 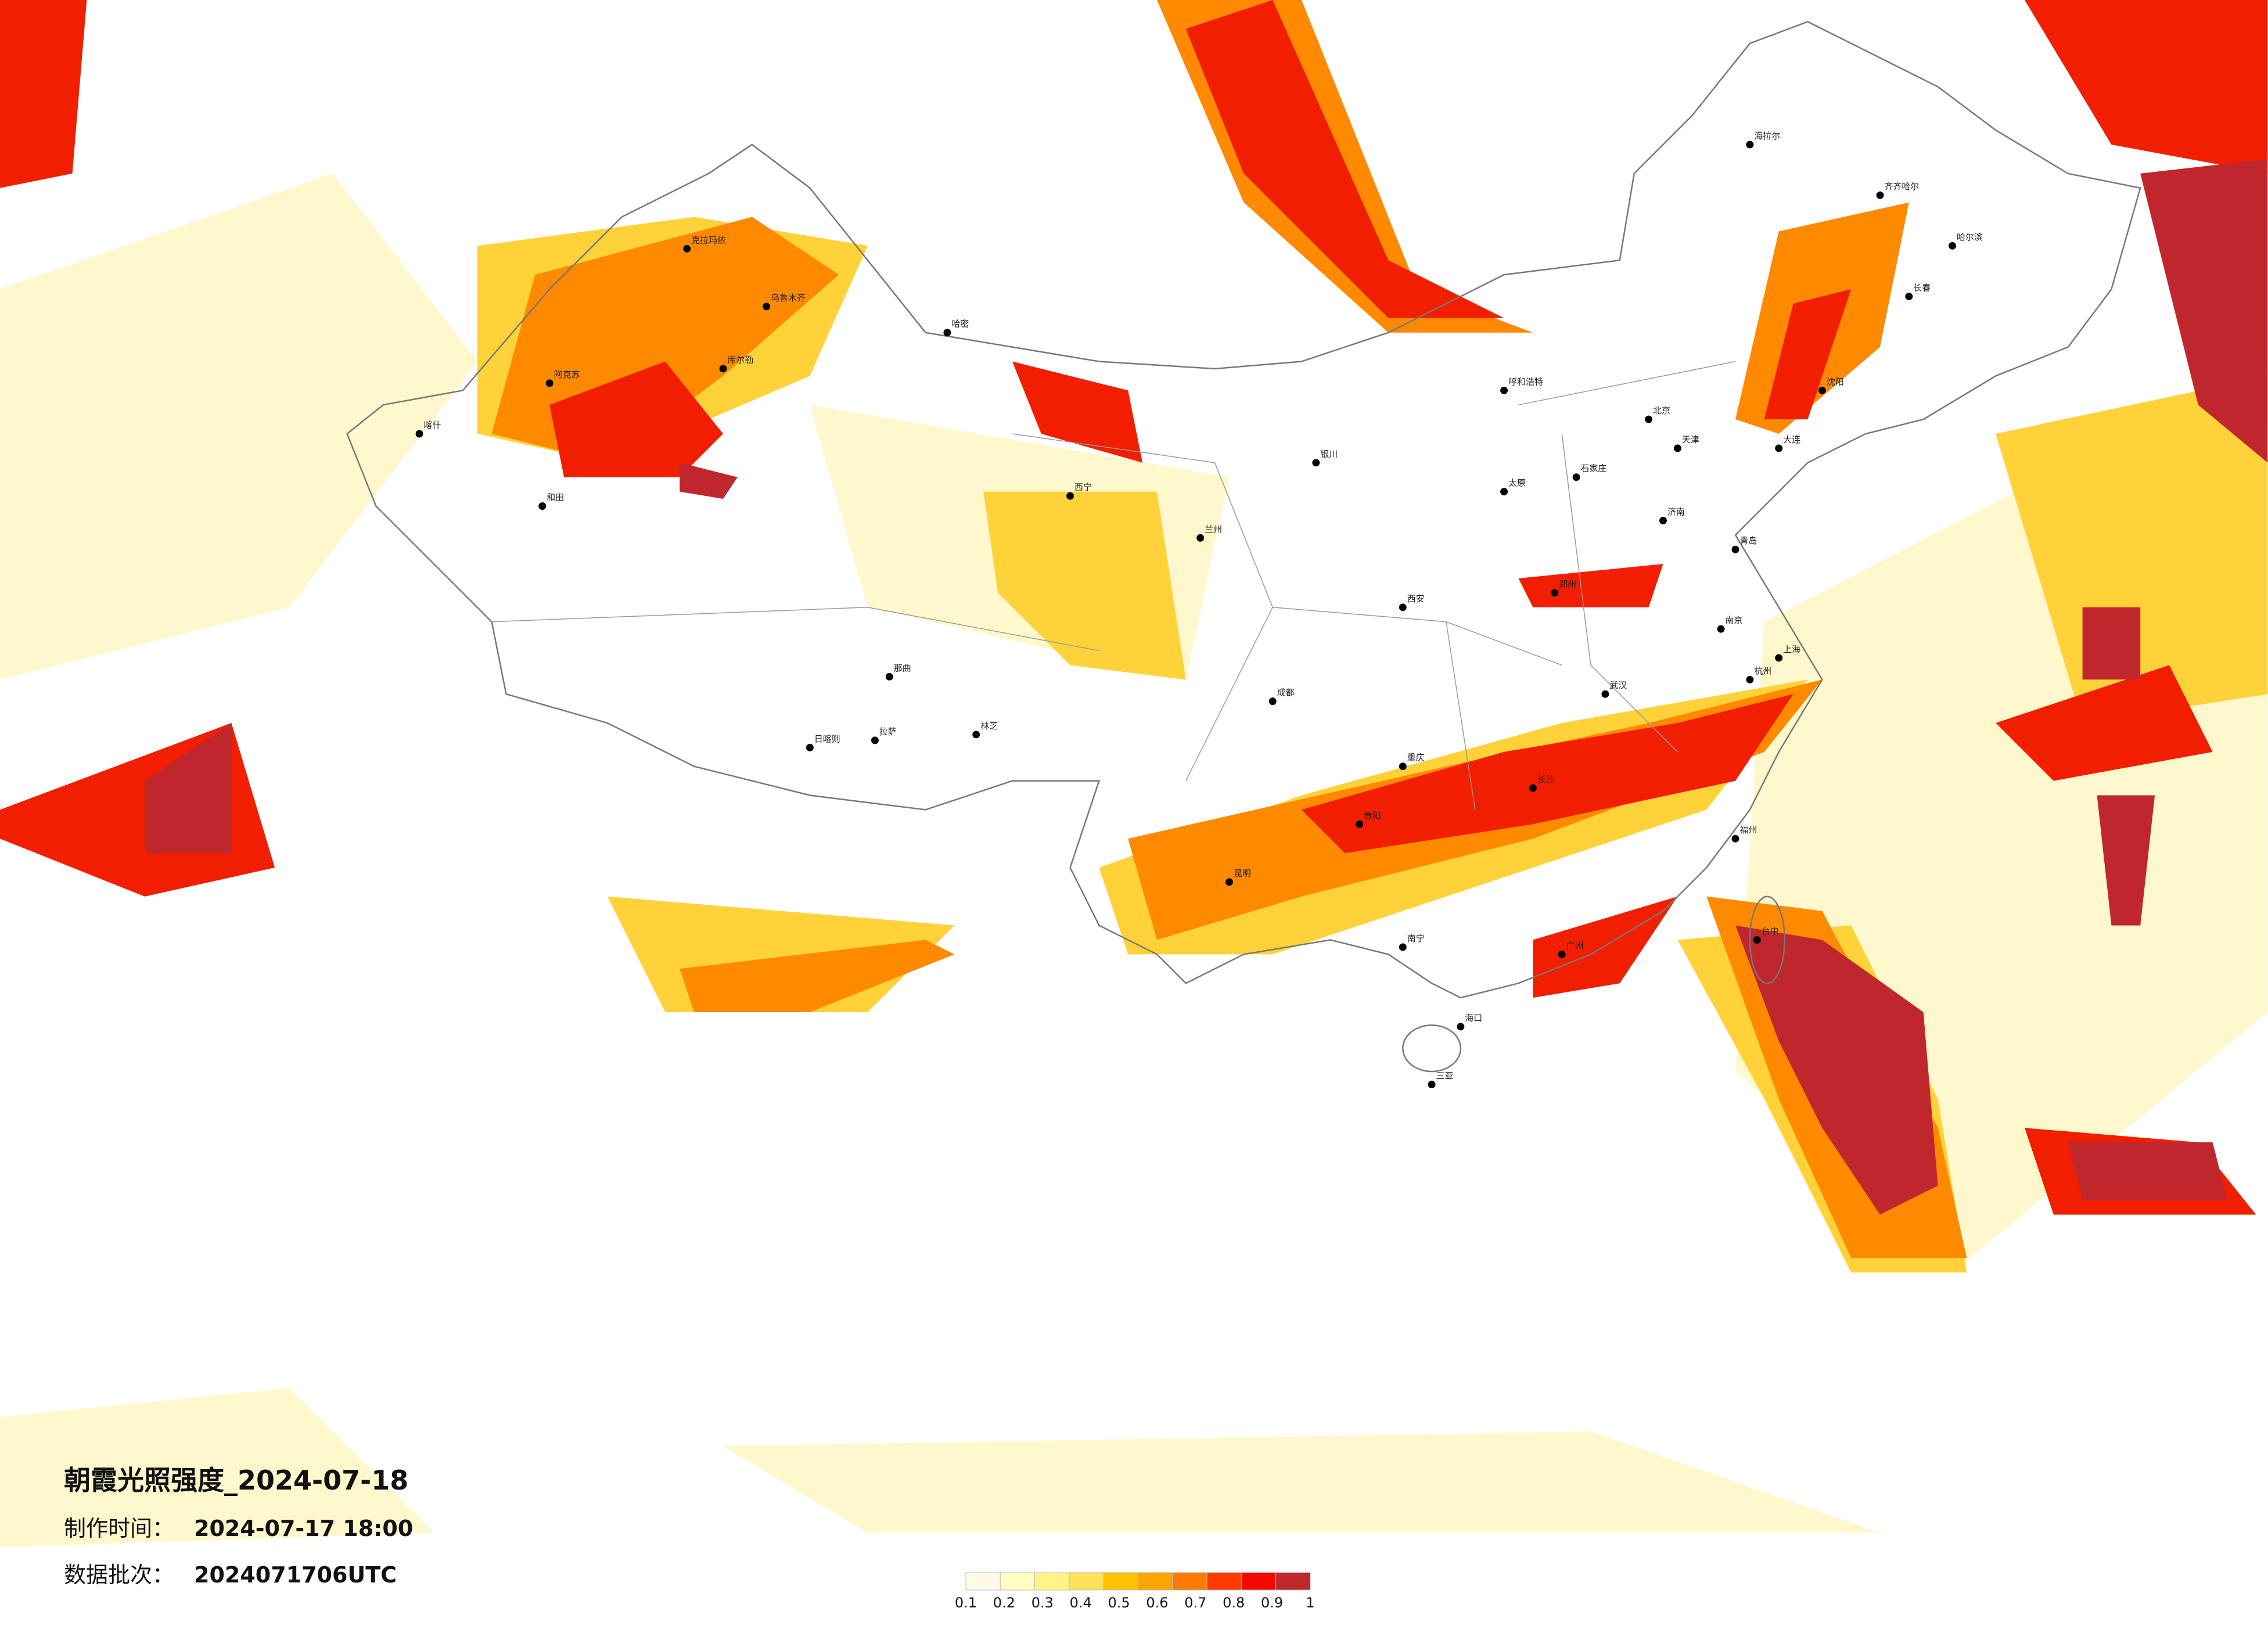 I want to click on city-label: 乌鲁木齐, so click(x=788, y=298).